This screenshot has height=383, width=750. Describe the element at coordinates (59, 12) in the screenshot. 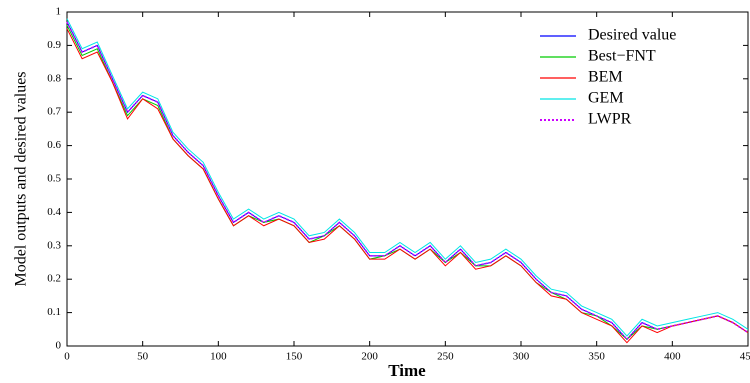

I see `y-tick-label: 1` at that location.